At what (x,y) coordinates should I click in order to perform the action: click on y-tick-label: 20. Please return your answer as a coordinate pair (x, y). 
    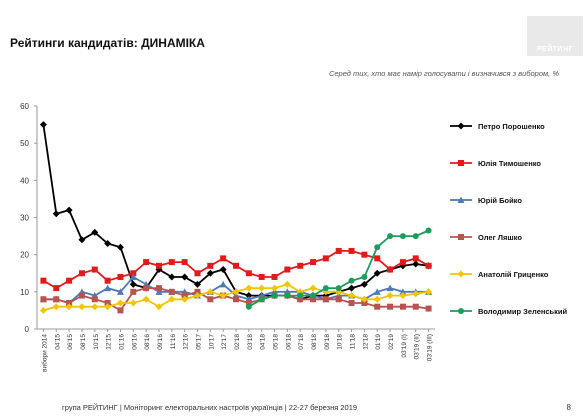
    Looking at the image, I should click on (24, 255).